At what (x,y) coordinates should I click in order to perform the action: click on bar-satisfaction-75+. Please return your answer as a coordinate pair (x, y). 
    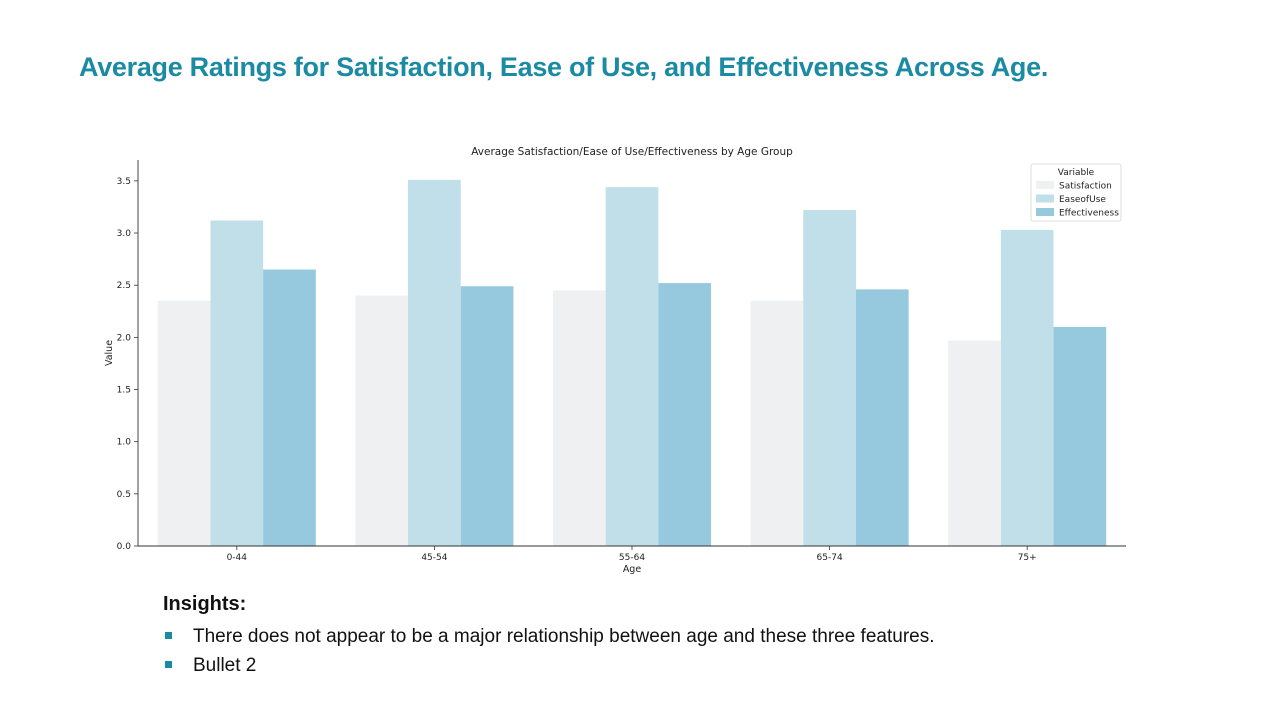
    Looking at the image, I should click on (974, 443).